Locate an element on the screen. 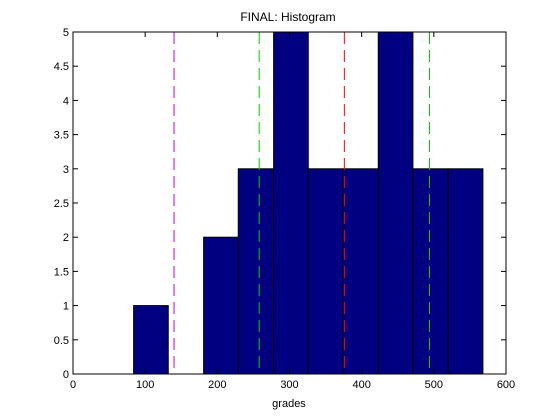  y-tick-label: 3.5 is located at coordinates (61, 136).